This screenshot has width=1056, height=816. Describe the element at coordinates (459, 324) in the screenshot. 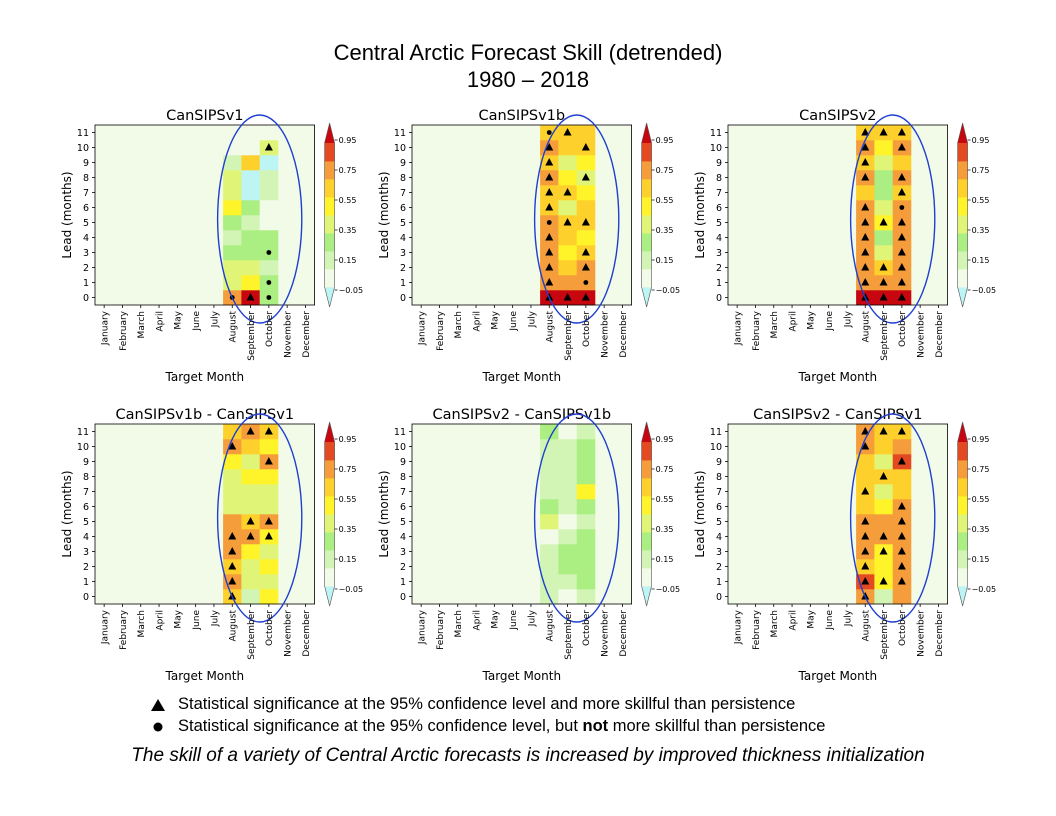

I see `x-tick-label: March` at that location.